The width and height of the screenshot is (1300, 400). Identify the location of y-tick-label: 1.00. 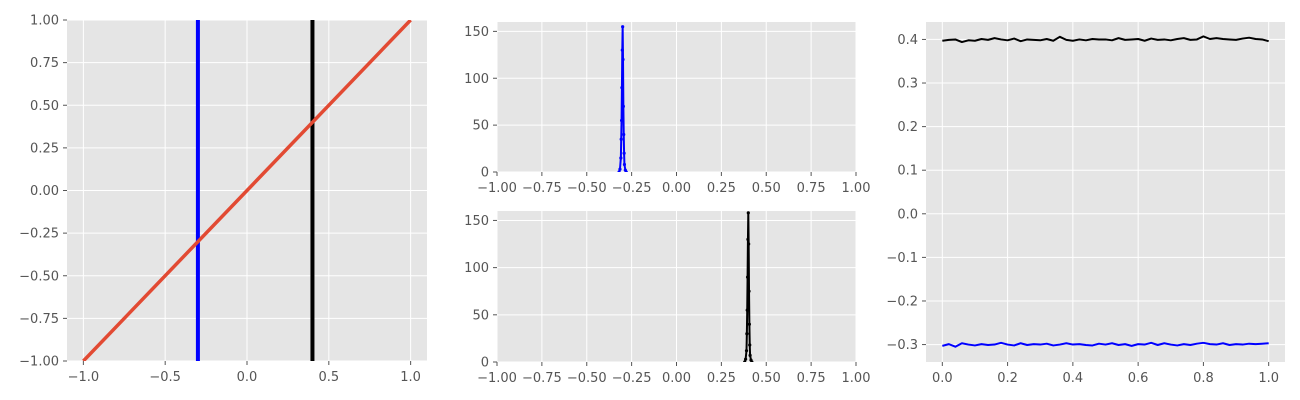
(44, 21).